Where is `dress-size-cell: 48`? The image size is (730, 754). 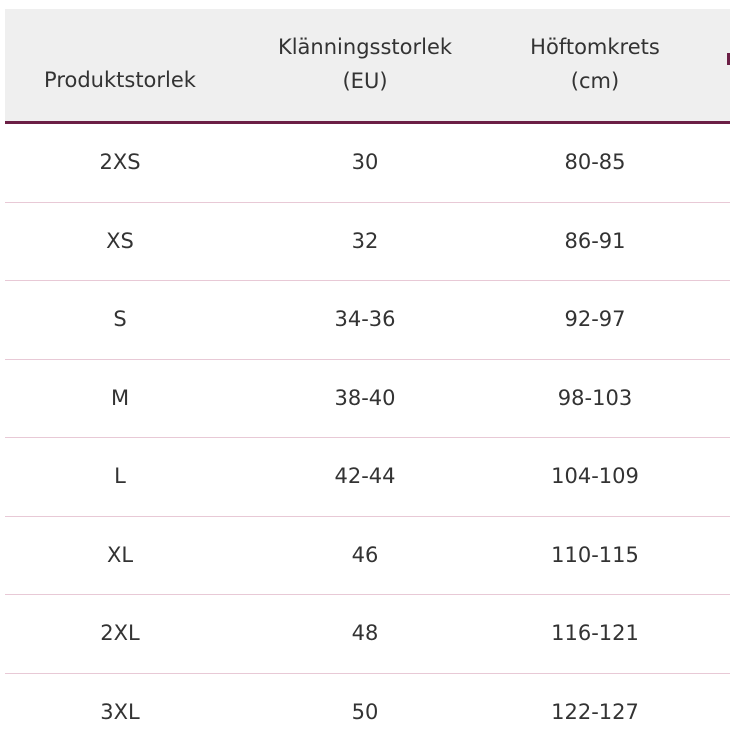 dress-size-cell: 48 is located at coordinates (365, 633).